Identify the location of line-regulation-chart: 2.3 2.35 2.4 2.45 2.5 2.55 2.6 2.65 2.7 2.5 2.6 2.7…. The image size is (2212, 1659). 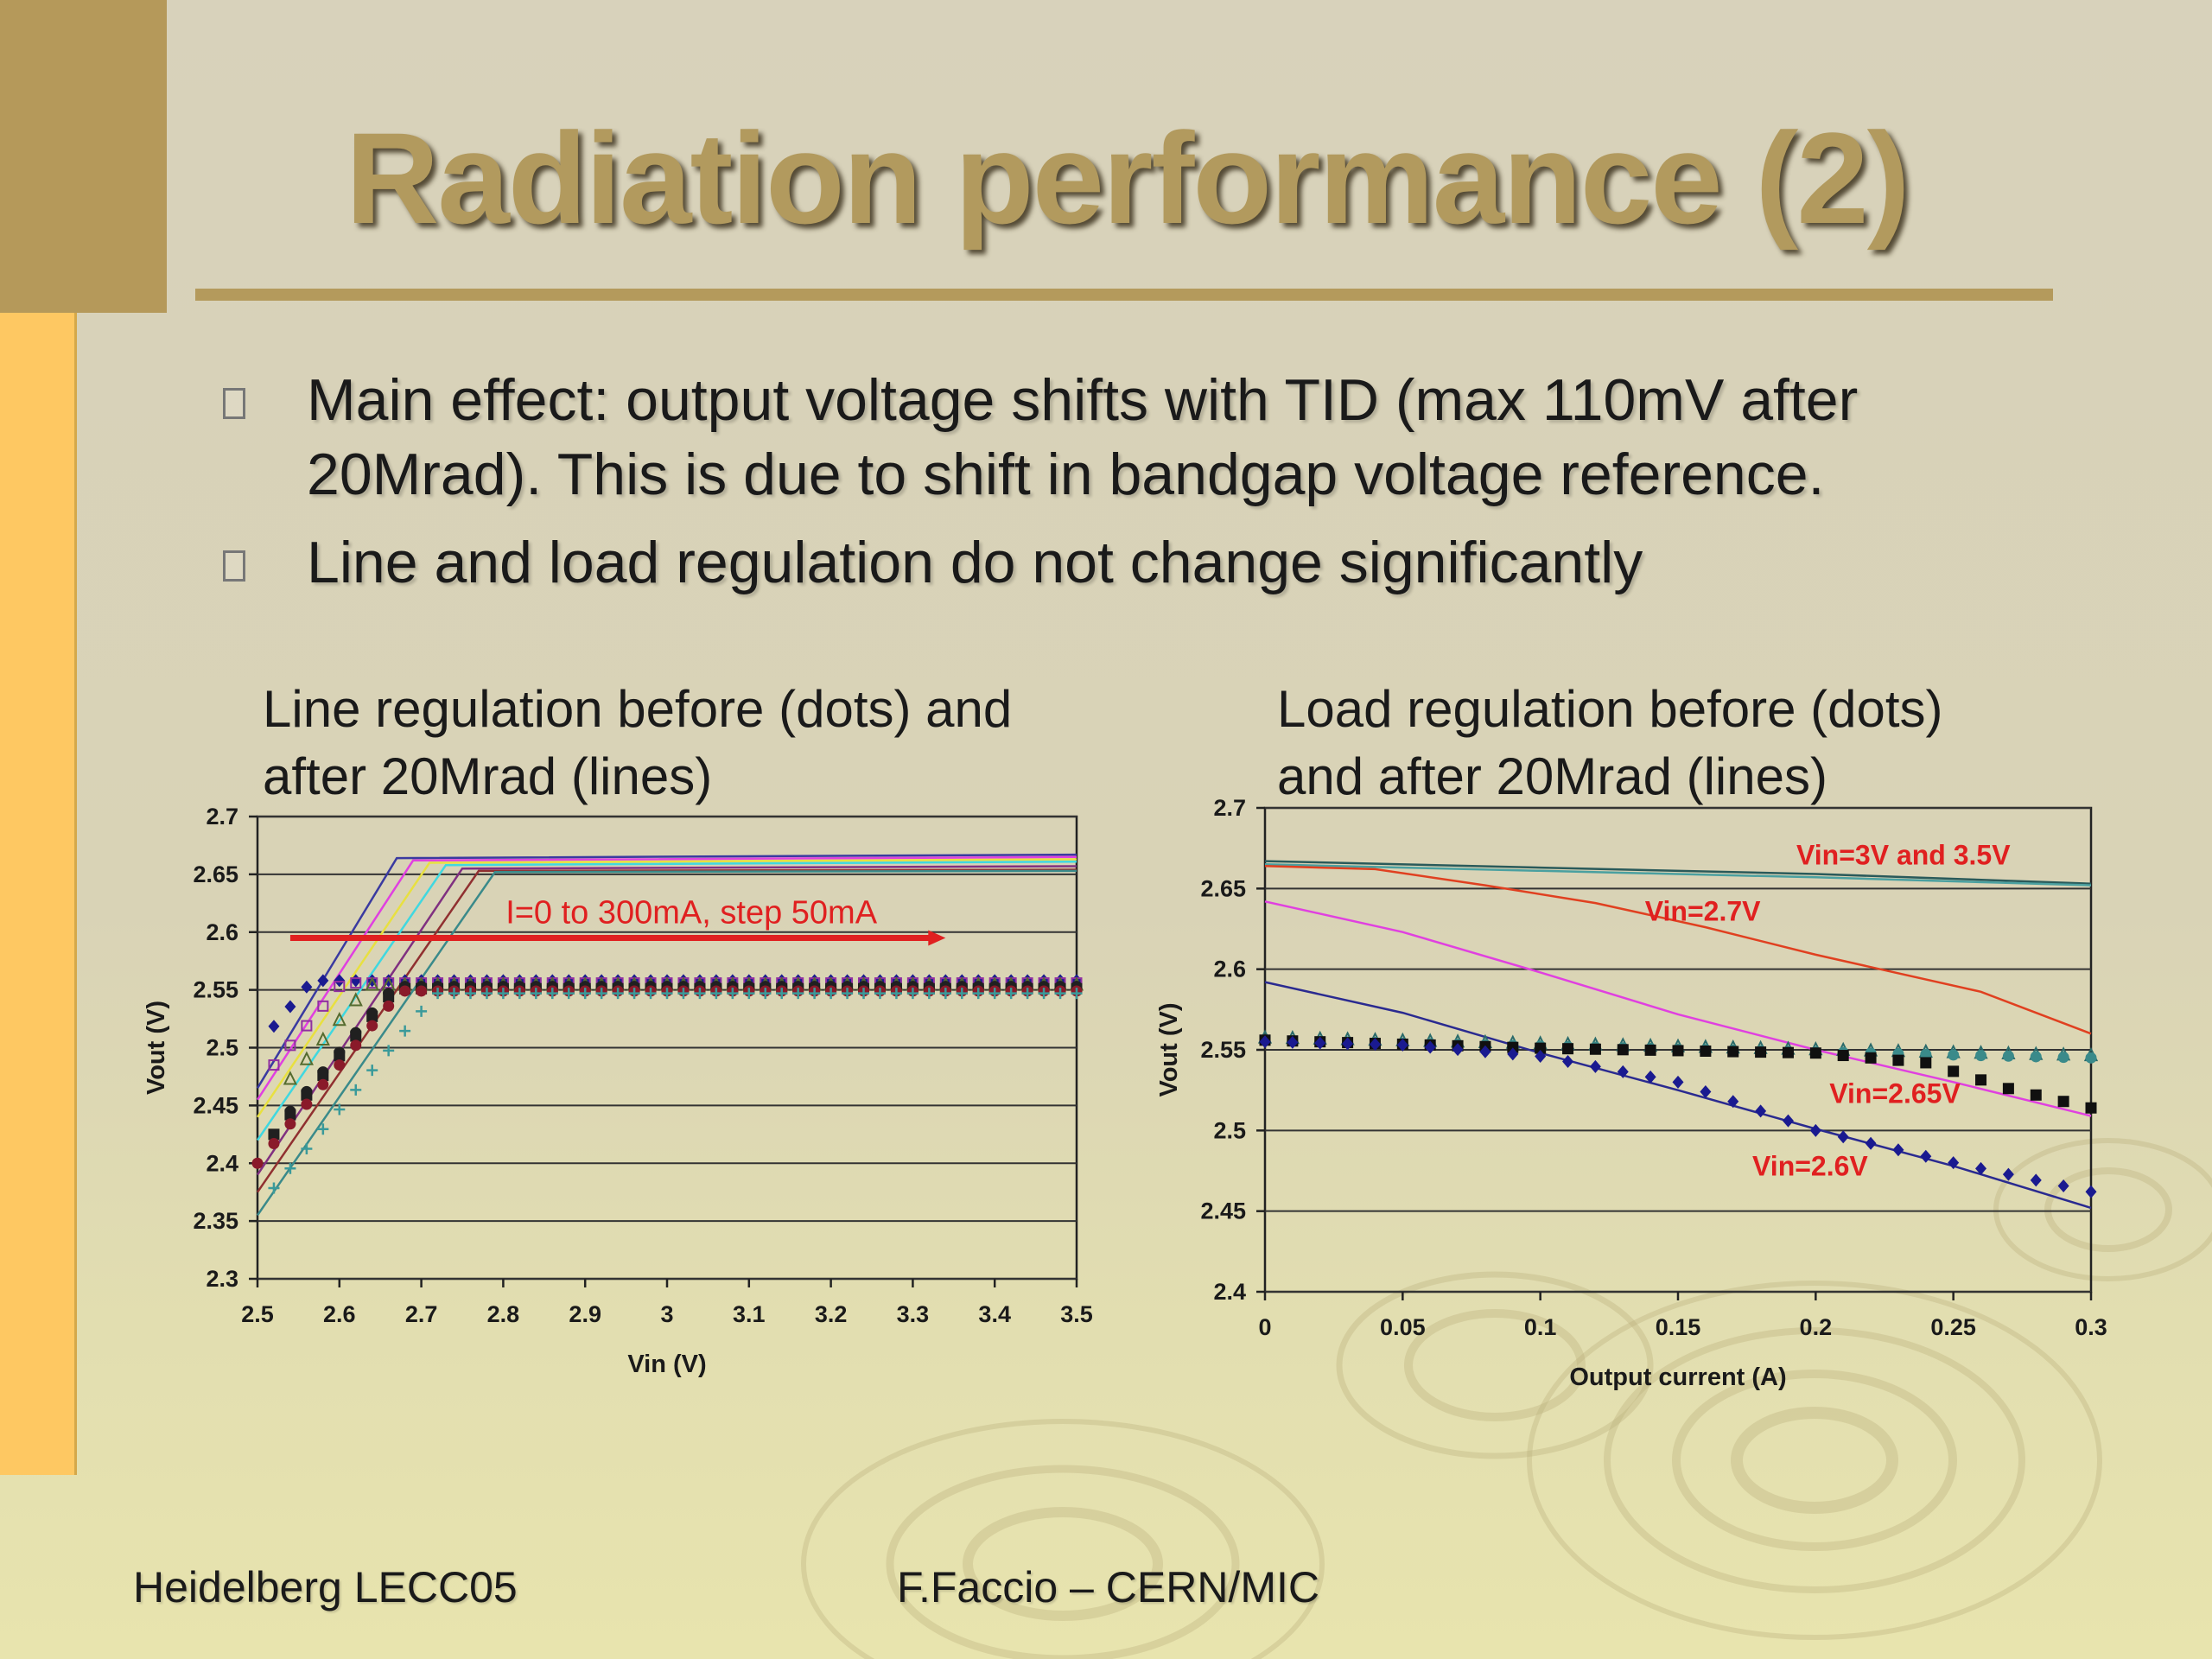
(618, 1091).